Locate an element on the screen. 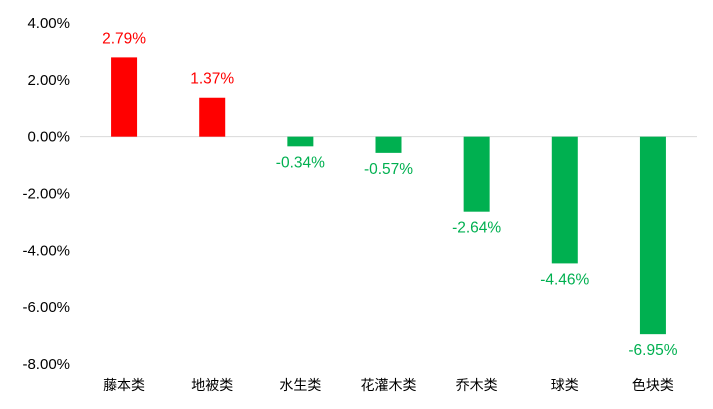 The height and width of the screenshot is (409, 713). data-label: 2.79% is located at coordinates (124, 38).